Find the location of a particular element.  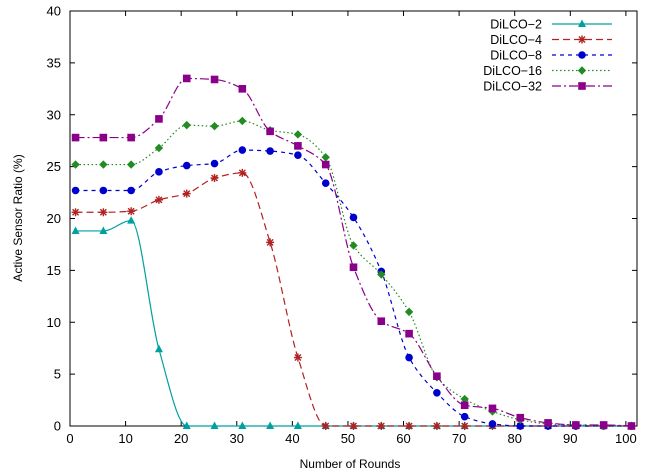

x-tick-label: 60 is located at coordinates (403, 438).